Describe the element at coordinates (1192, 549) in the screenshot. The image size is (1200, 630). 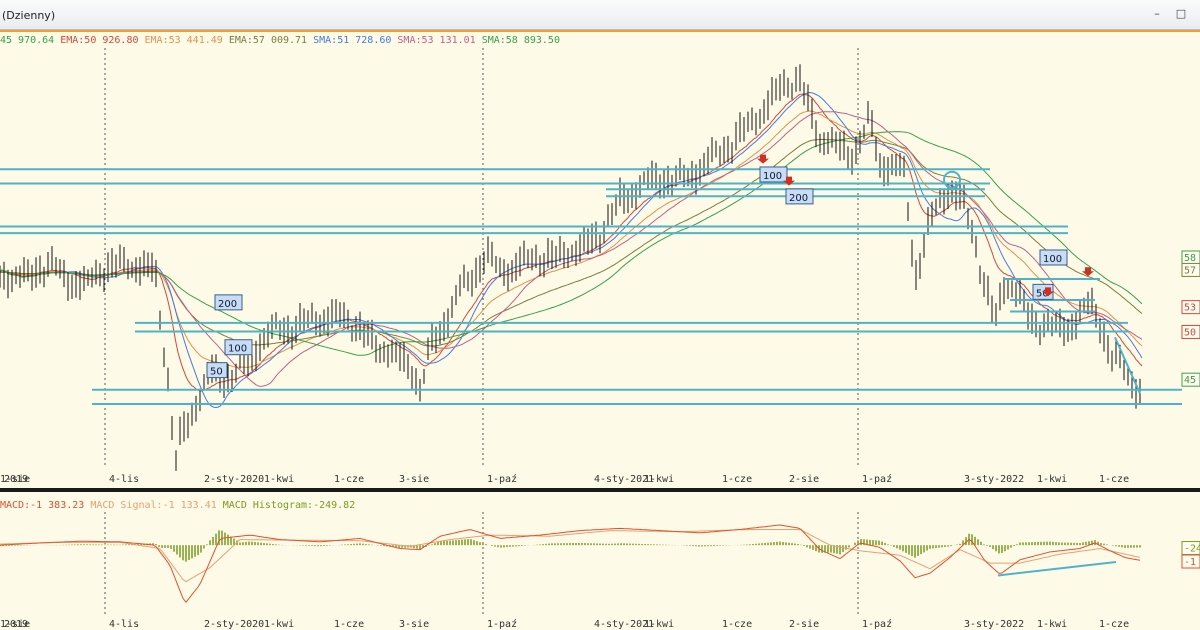
I see `right-axis-label: -24` at that location.